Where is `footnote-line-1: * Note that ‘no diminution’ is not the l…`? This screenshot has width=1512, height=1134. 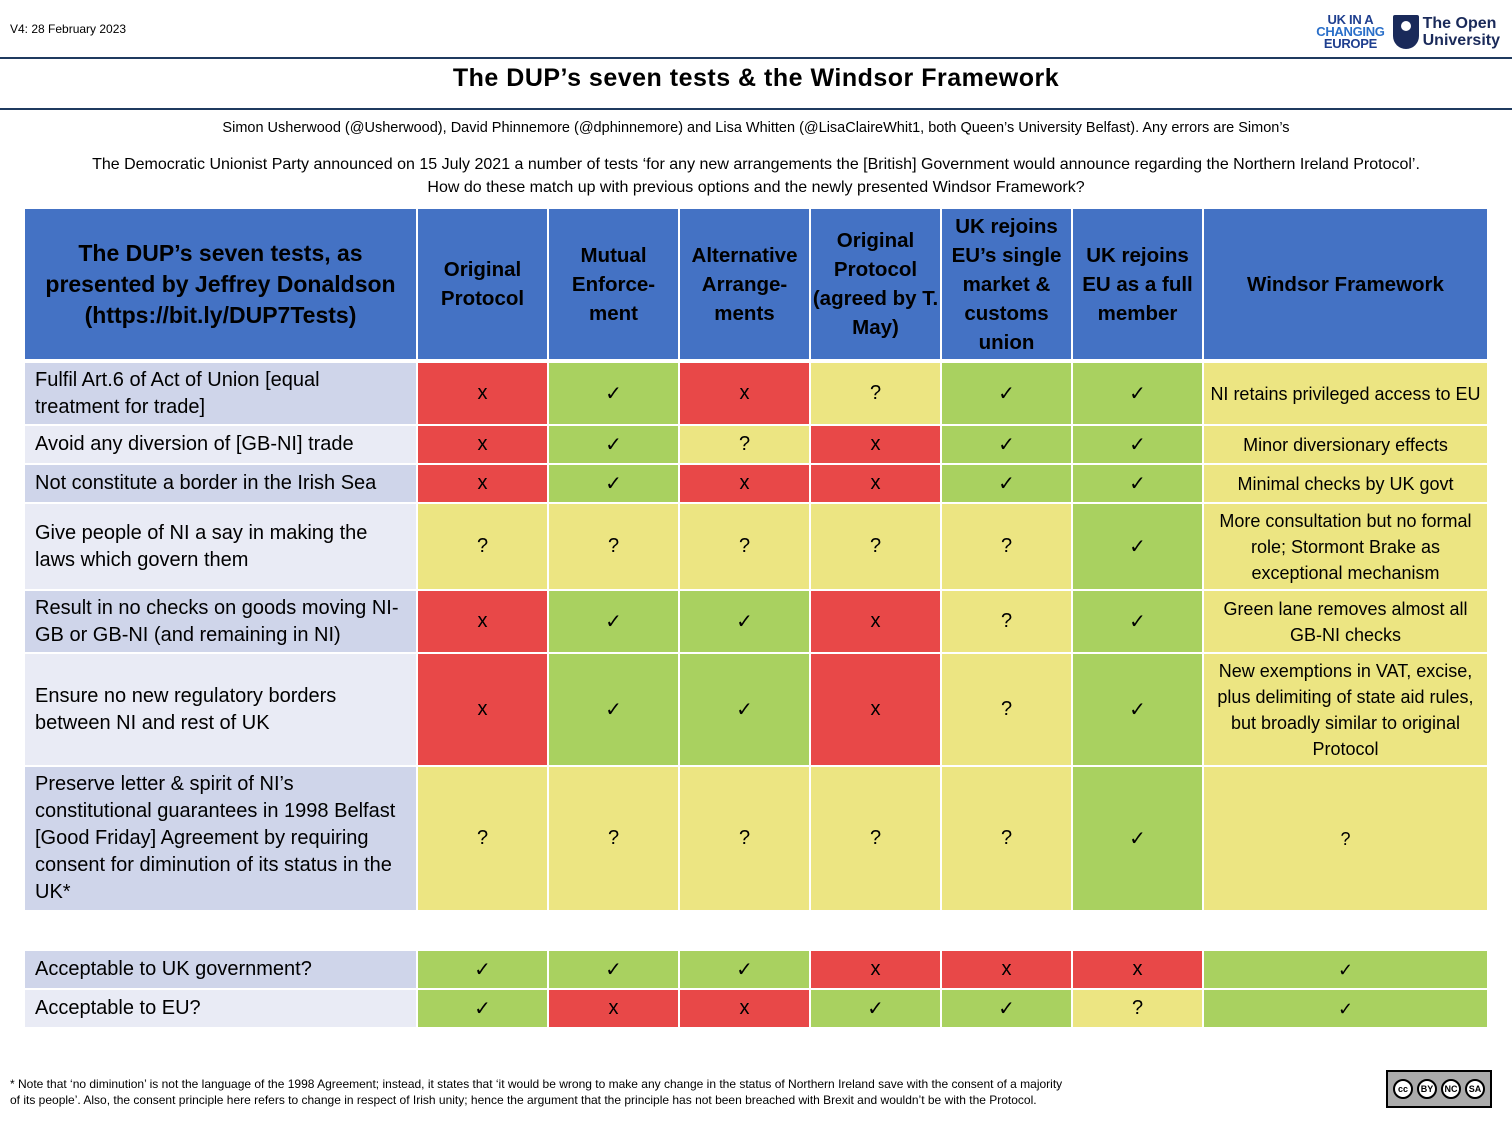 footnote-line-1: * Note that ‘no diminution’ is not the l… is located at coordinates (536, 1084).